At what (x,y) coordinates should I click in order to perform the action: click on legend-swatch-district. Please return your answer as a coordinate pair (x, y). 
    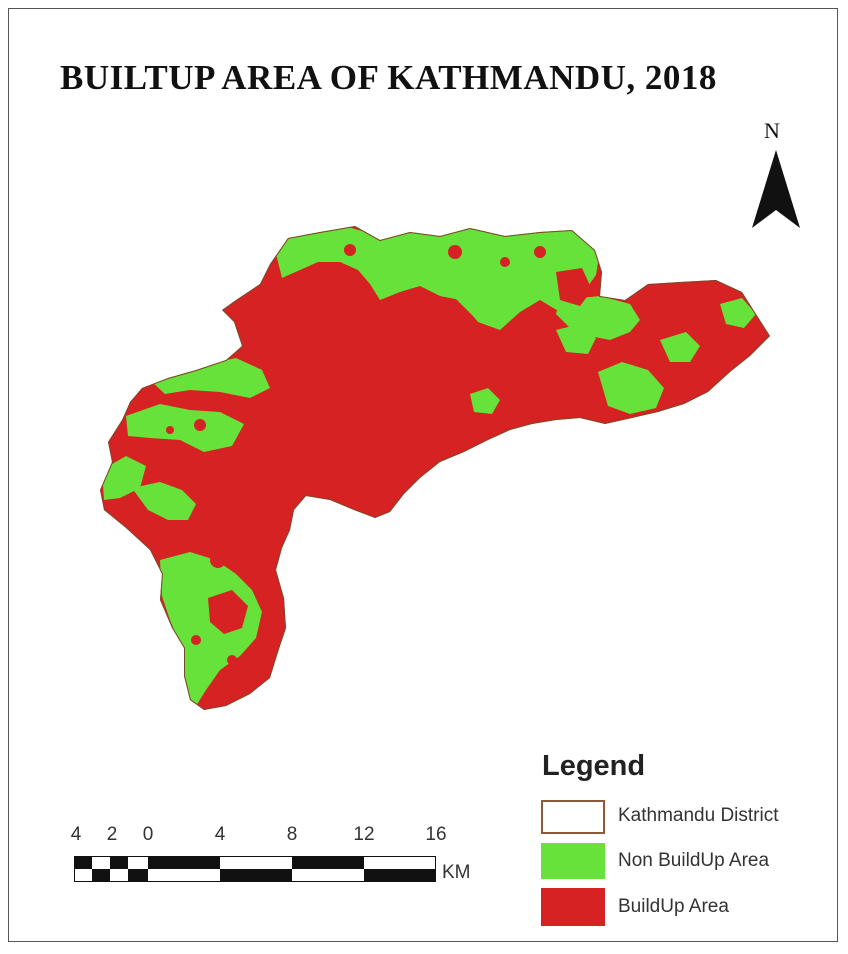
    Looking at the image, I should click on (573, 817).